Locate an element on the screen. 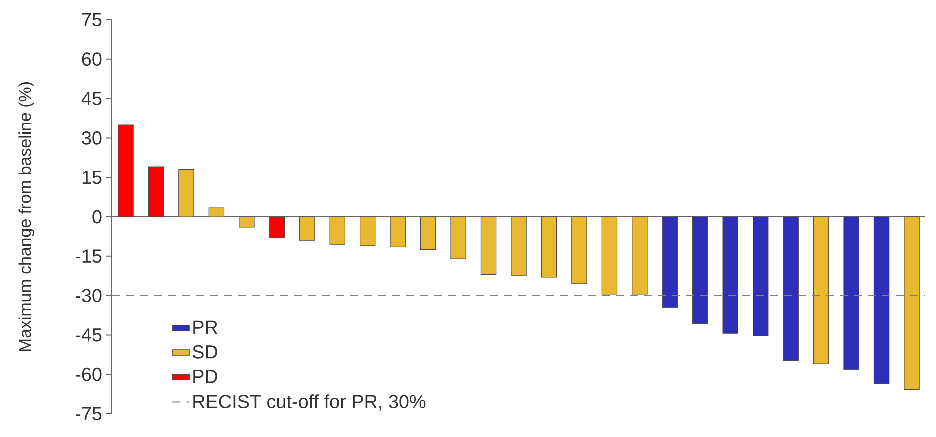 The image size is (936, 437). y-tick-label: 60 is located at coordinates (92, 59).